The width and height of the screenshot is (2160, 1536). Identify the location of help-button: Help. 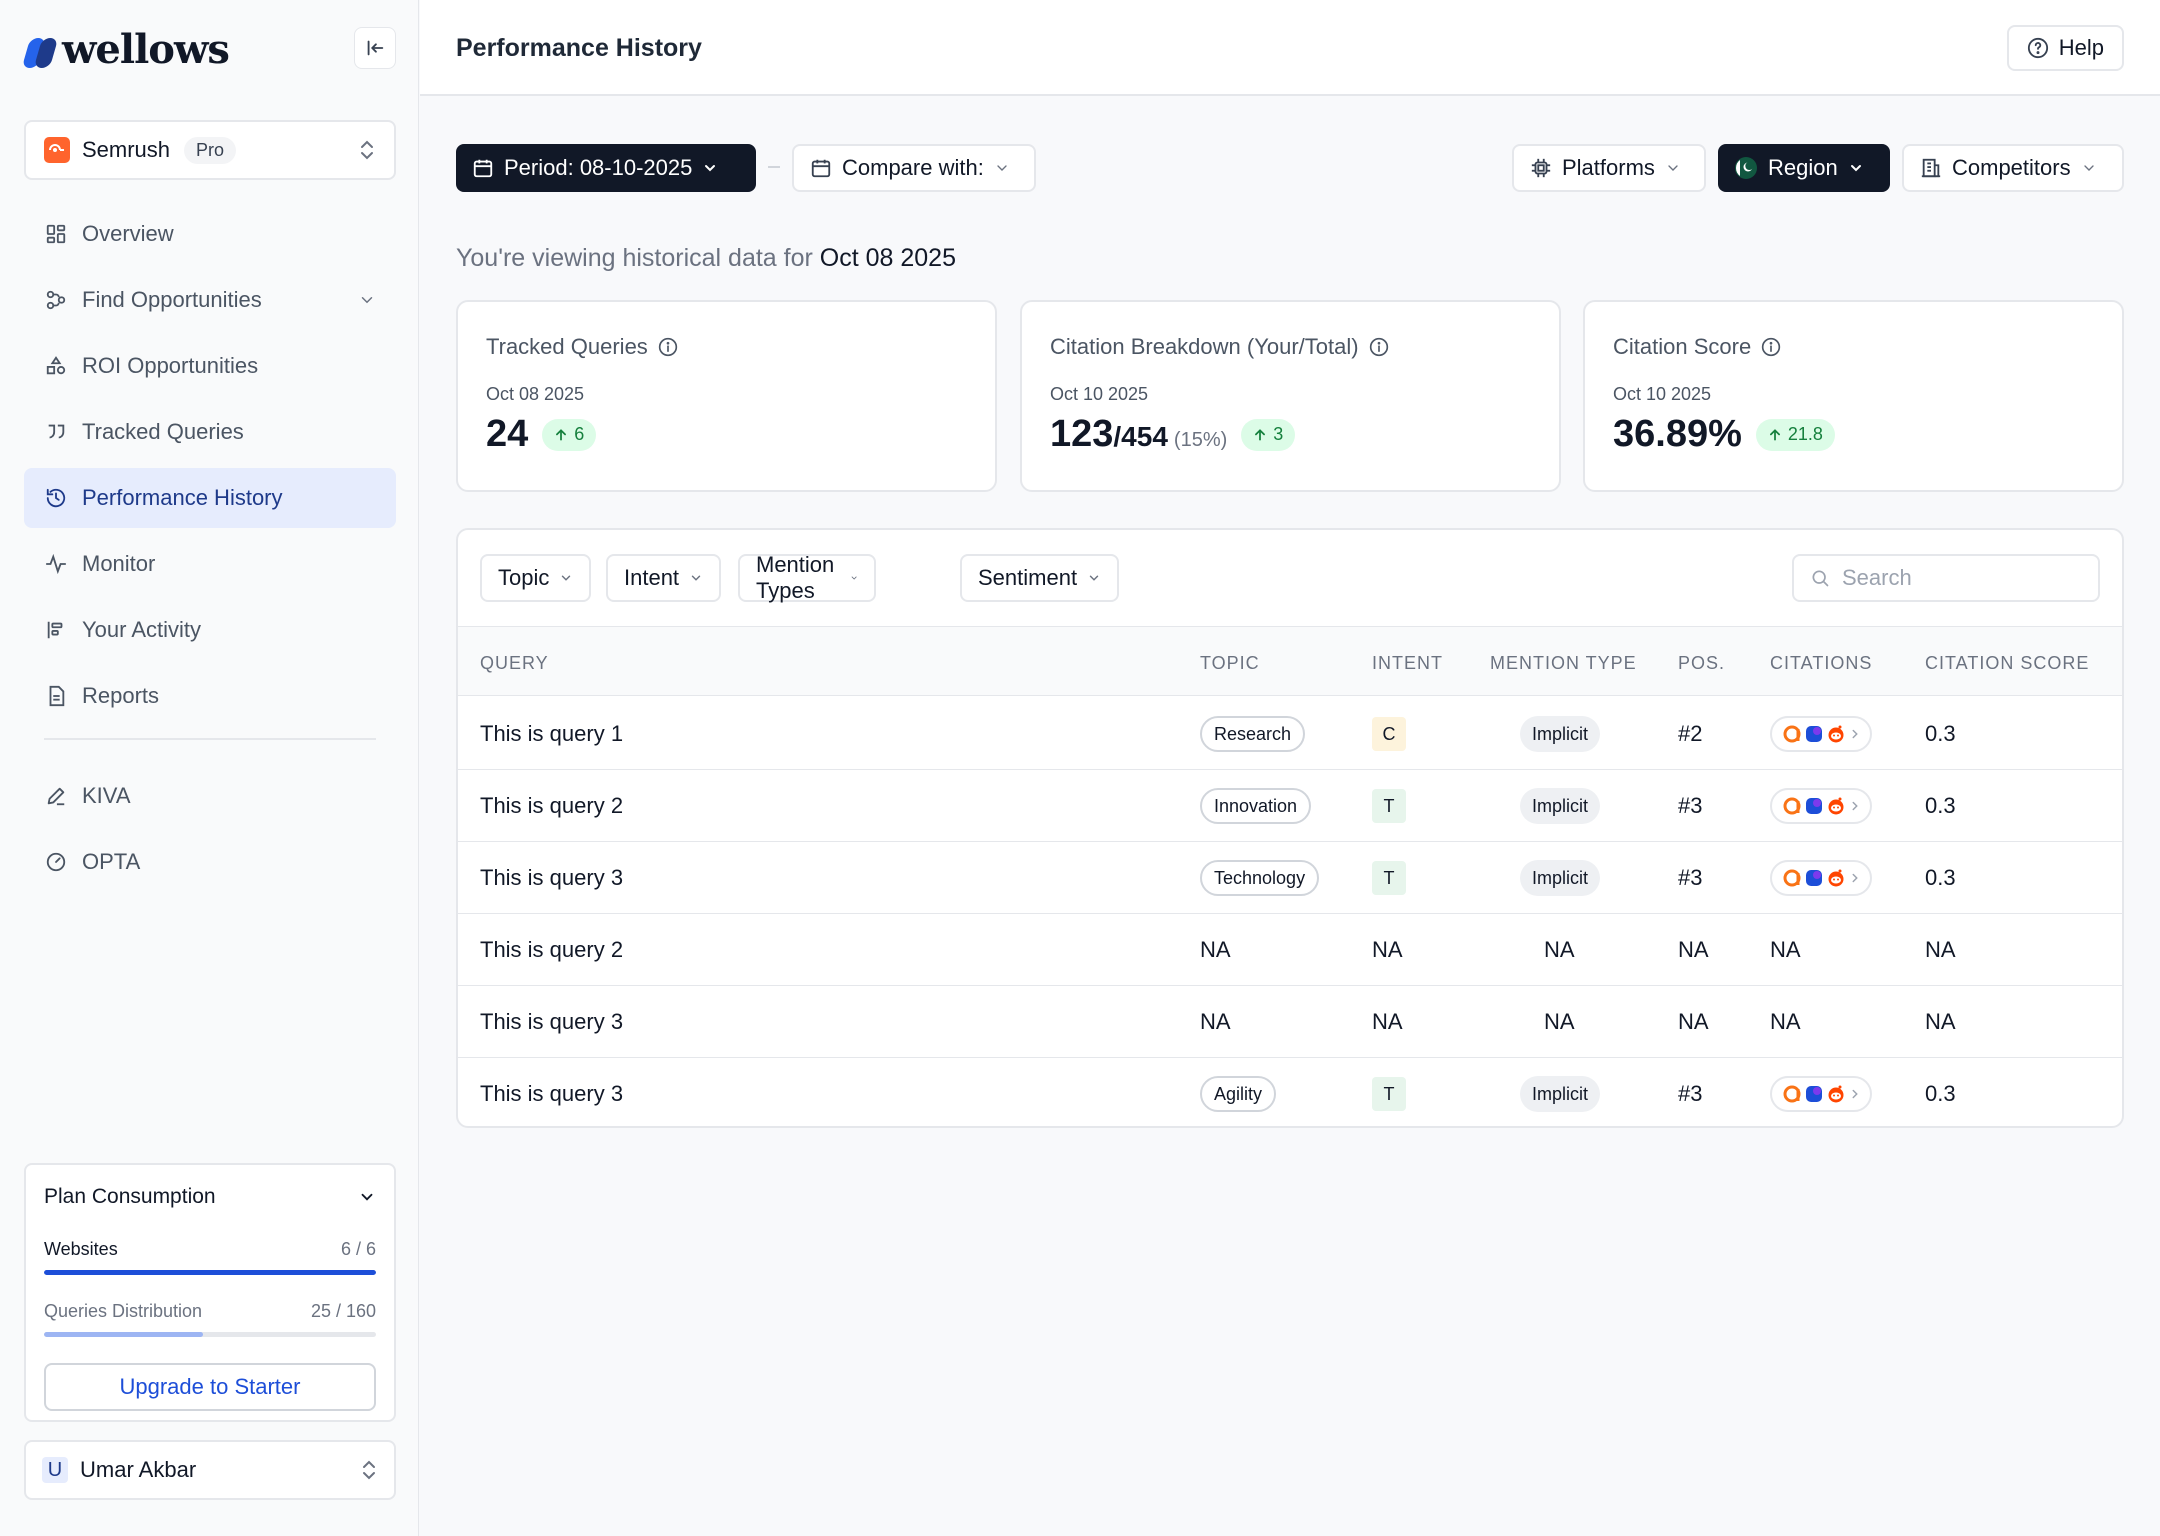
(2065, 48).